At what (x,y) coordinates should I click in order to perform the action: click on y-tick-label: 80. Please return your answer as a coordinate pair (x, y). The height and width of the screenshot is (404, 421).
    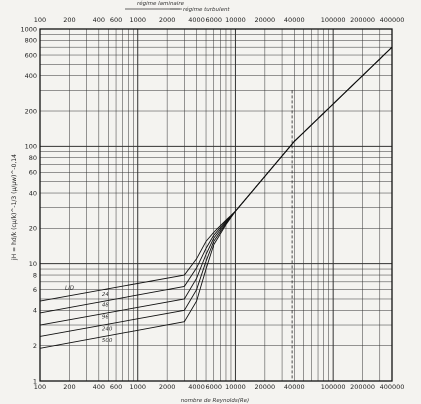
    Looking at the image, I should click on (33, 158).